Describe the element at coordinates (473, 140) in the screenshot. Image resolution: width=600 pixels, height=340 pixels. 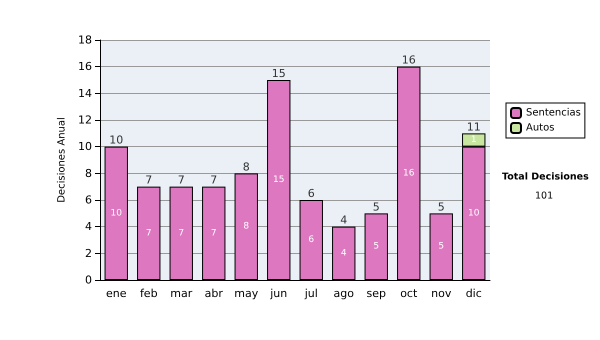
I see `data-label: 1` at that location.